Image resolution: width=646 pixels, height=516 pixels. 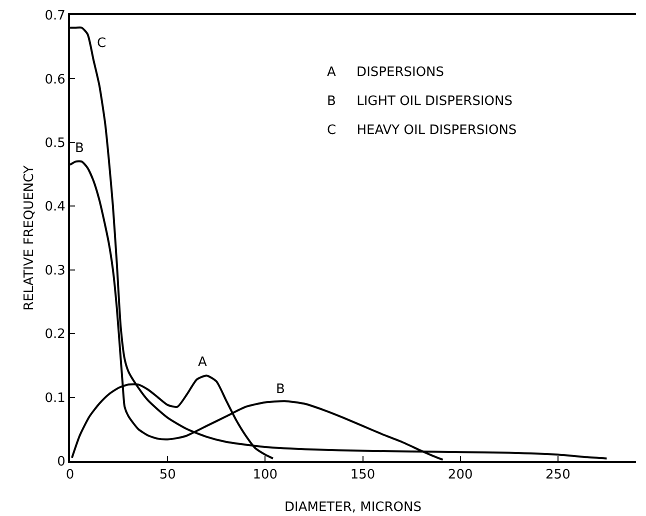 What do you see at coordinates (29, 238) in the screenshot?
I see `y-axis-title: RELATIVE FREQUENCY` at bounding box center [29, 238].